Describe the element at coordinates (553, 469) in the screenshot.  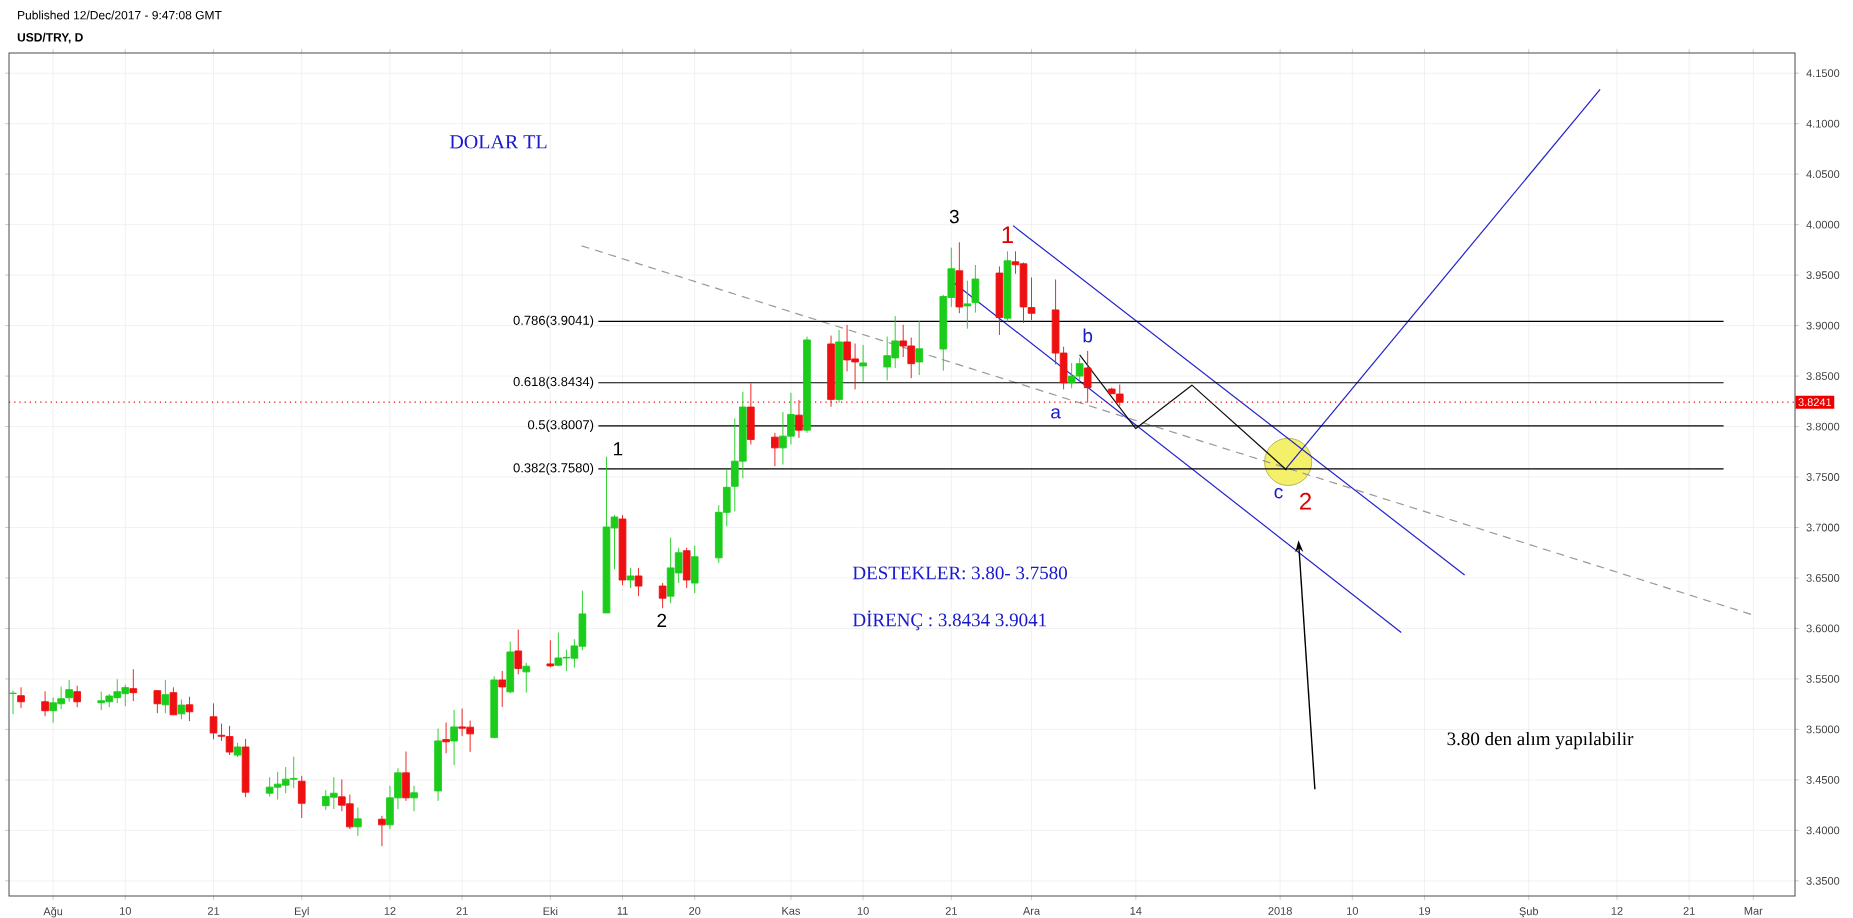
I see `ref-line-label: 0.382(3.7580)` at that location.